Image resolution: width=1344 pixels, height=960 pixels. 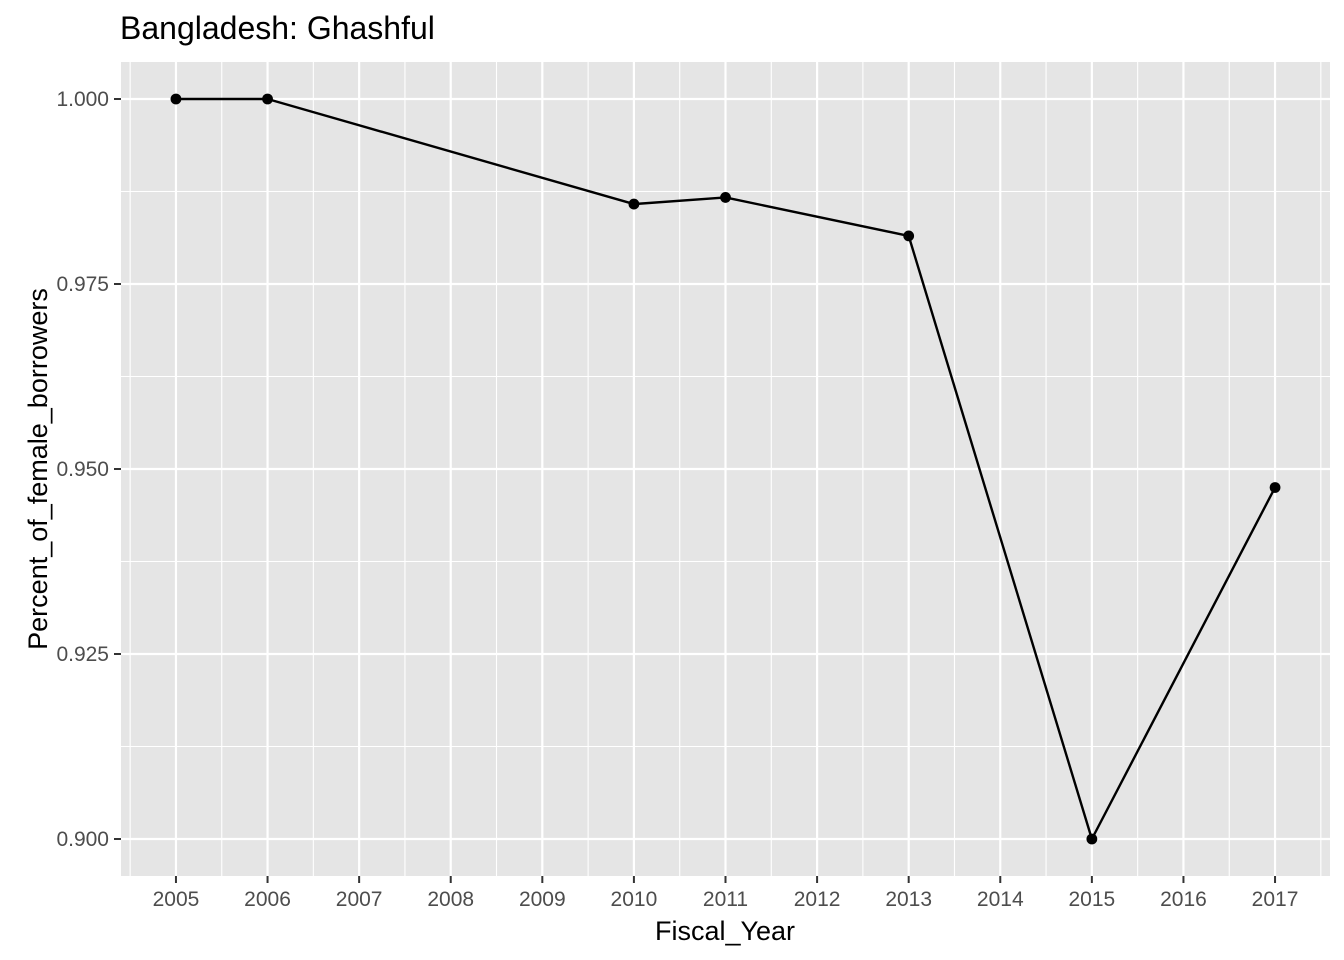 I want to click on x-tick-label: 2006, so click(x=267, y=899).